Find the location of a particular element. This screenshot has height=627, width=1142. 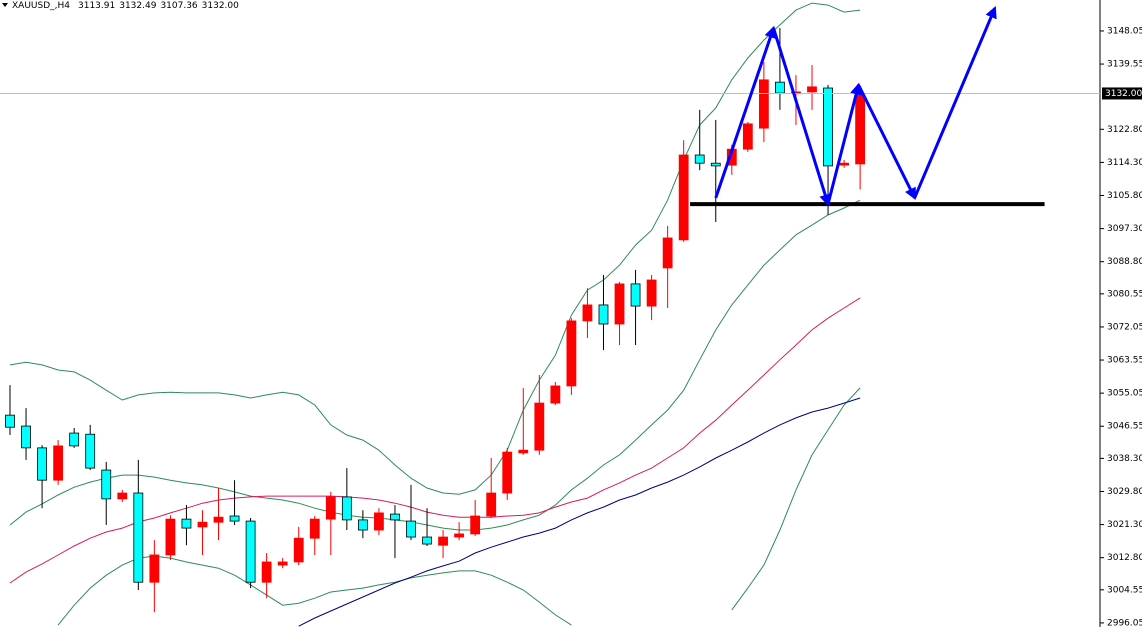

symbol: XAUUSD_,H4 is located at coordinates (41, 6).